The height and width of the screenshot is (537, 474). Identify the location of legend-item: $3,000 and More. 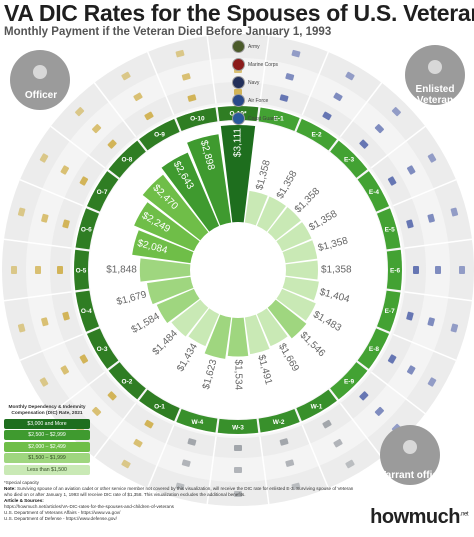
(47, 423).